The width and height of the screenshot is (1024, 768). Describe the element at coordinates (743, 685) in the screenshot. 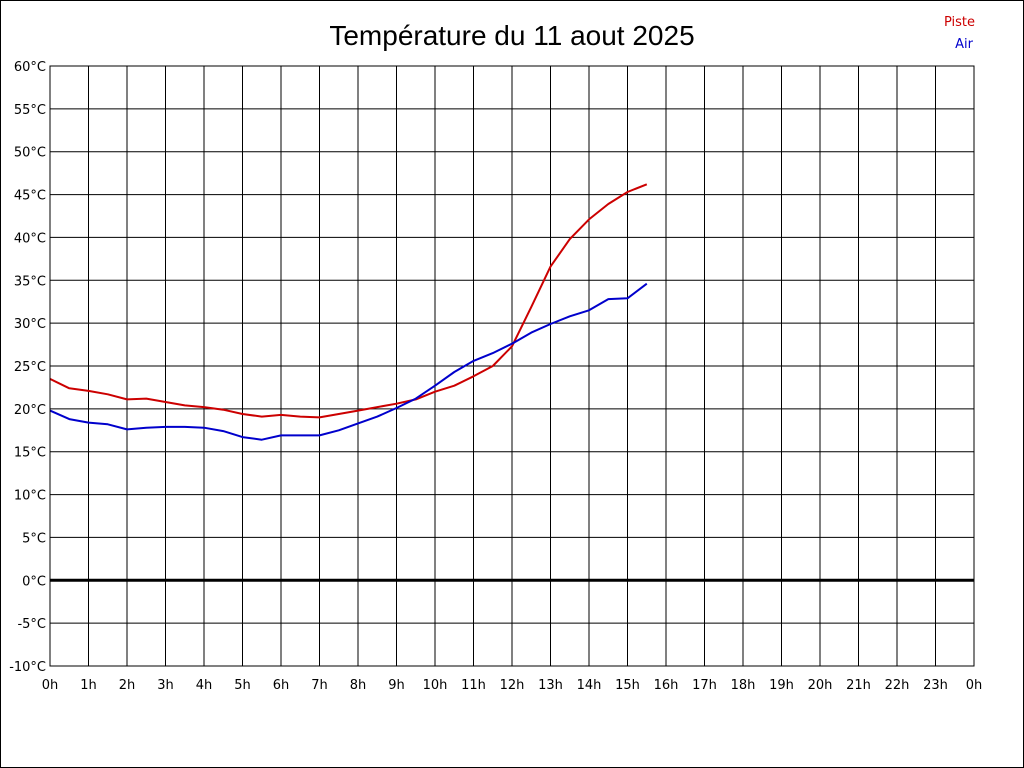

I see `x-tick-label: 18h` at that location.